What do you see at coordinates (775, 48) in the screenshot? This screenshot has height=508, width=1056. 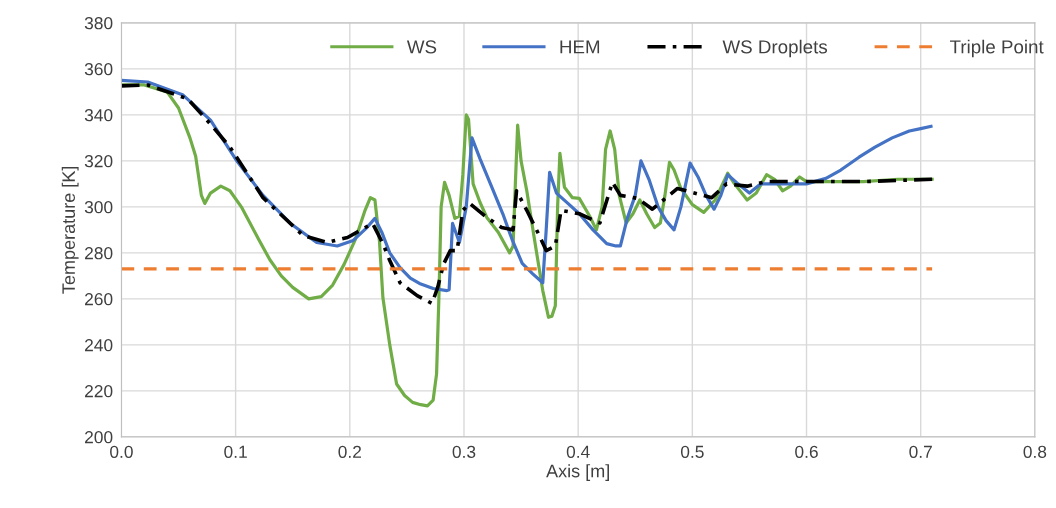 I see `legend-label: WS Droplets` at bounding box center [775, 48].